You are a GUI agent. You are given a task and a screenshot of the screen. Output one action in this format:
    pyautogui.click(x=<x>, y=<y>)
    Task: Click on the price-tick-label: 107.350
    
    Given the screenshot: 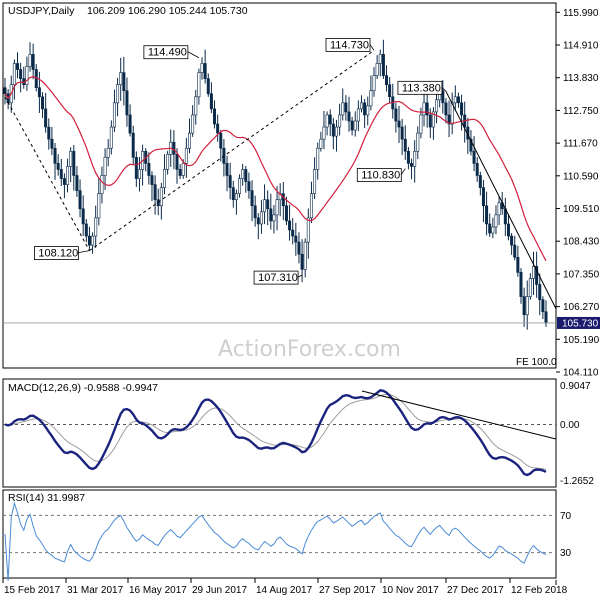 What is the action you would take?
    pyautogui.click(x=581, y=274)
    